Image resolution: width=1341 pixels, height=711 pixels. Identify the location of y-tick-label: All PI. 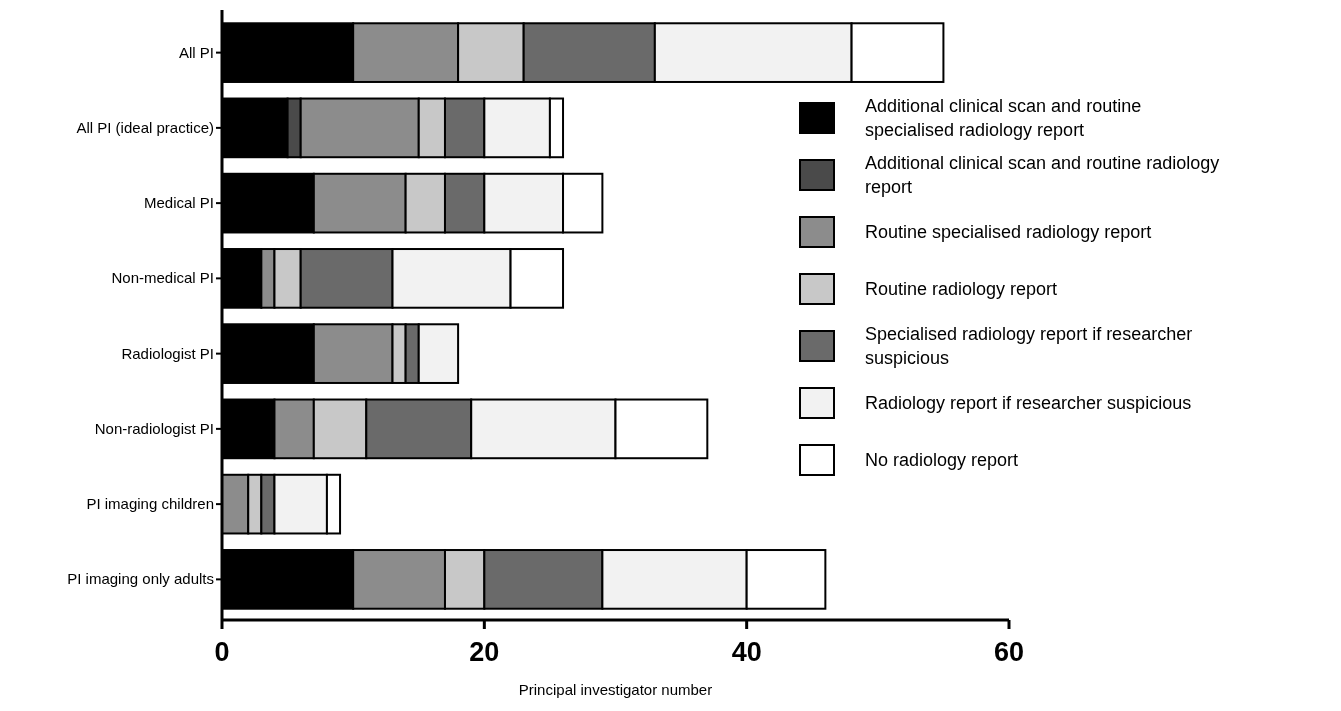
(196, 52).